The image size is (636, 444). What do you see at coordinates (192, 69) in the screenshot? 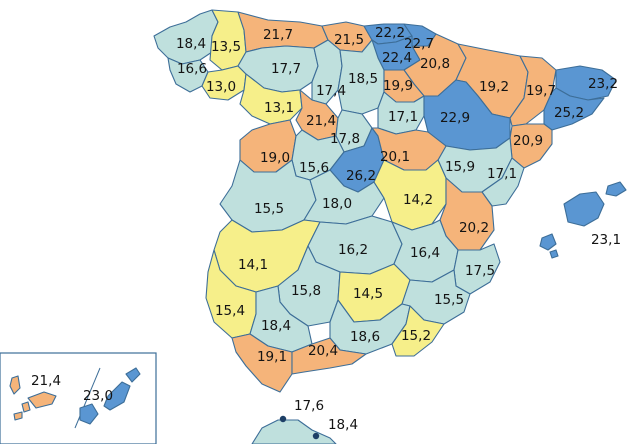
I see `label-pontevedra: 16,6` at bounding box center [192, 69].